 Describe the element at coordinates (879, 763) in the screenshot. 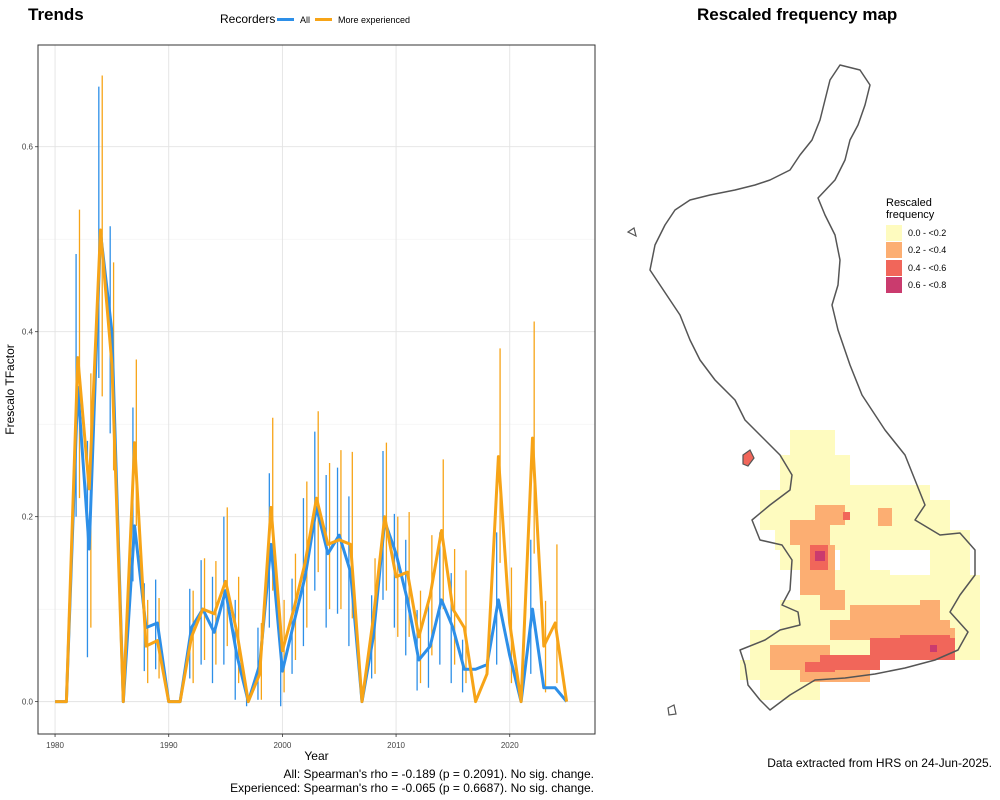

I see `map-source-note: Data extracted from HRS on 24-Jun-2025.` at that location.